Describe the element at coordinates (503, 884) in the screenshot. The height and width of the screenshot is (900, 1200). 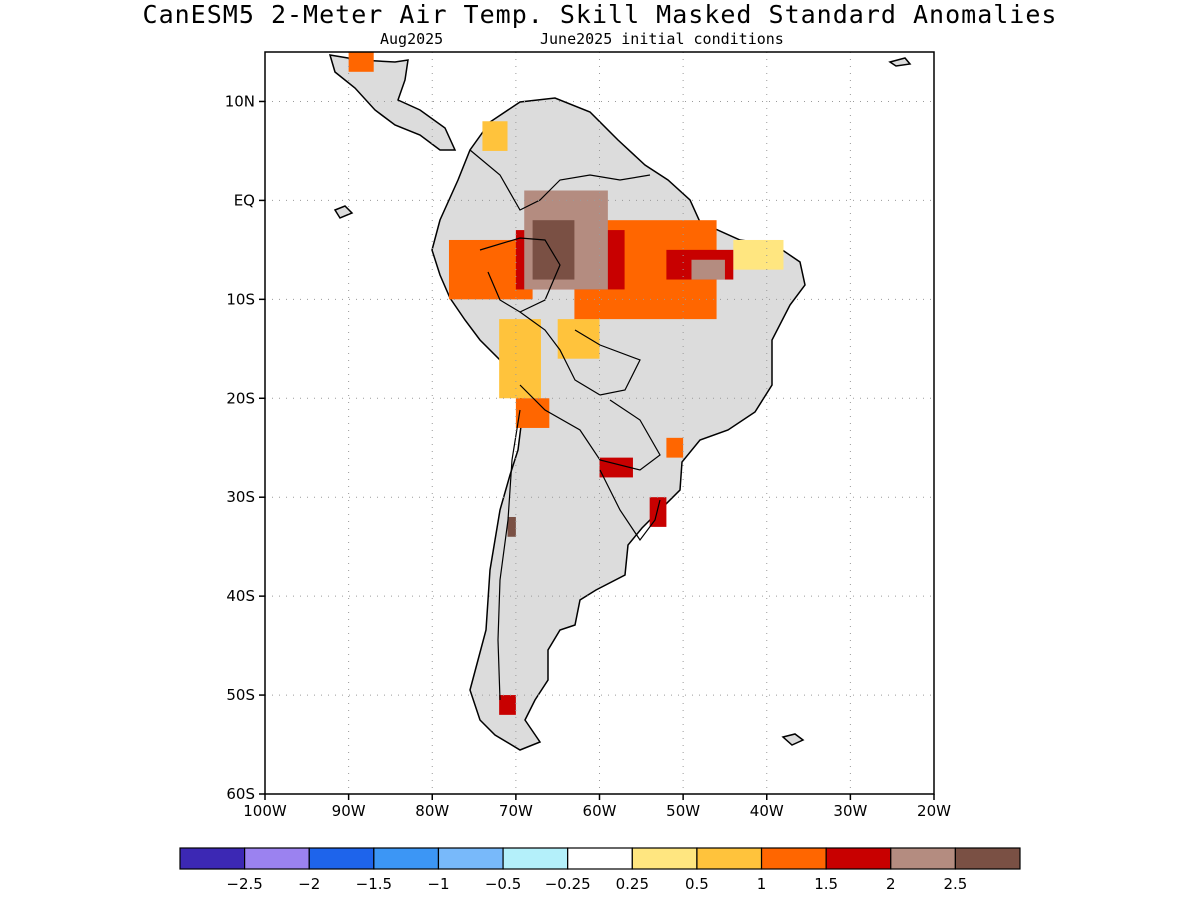
I see `colorbar-label: −0.5` at that location.